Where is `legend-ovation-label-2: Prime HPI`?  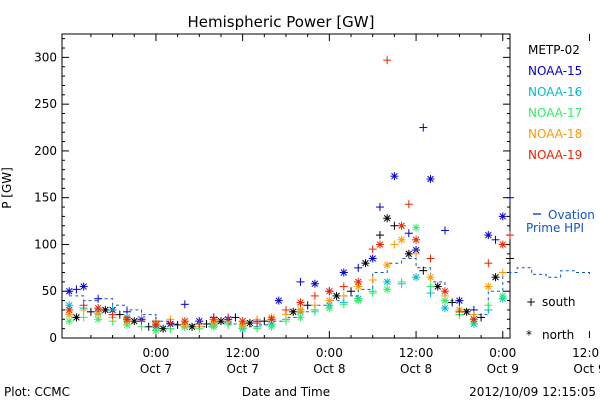 legend-ovation-label-2: Prime HPI is located at coordinates (555, 228).